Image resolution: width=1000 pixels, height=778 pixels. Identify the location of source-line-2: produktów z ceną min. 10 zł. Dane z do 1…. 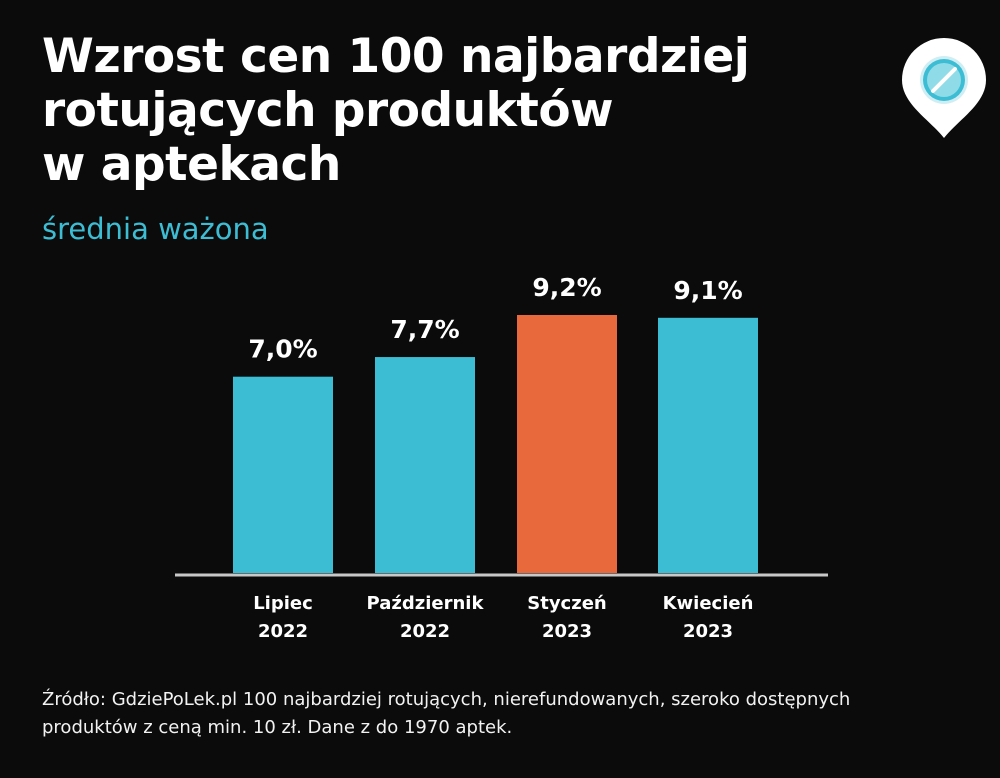
(277, 727).